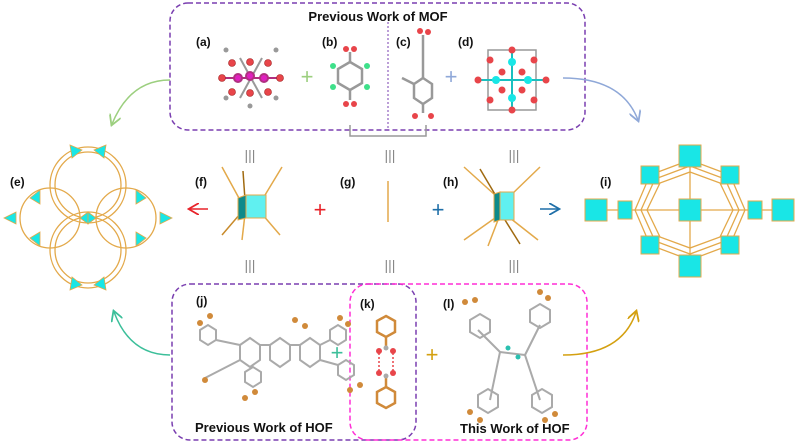 This screenshot has height=444, width=799. Describe the element at coordinates (141, 101) in the screenshot. I see `arrow-green` at that location.